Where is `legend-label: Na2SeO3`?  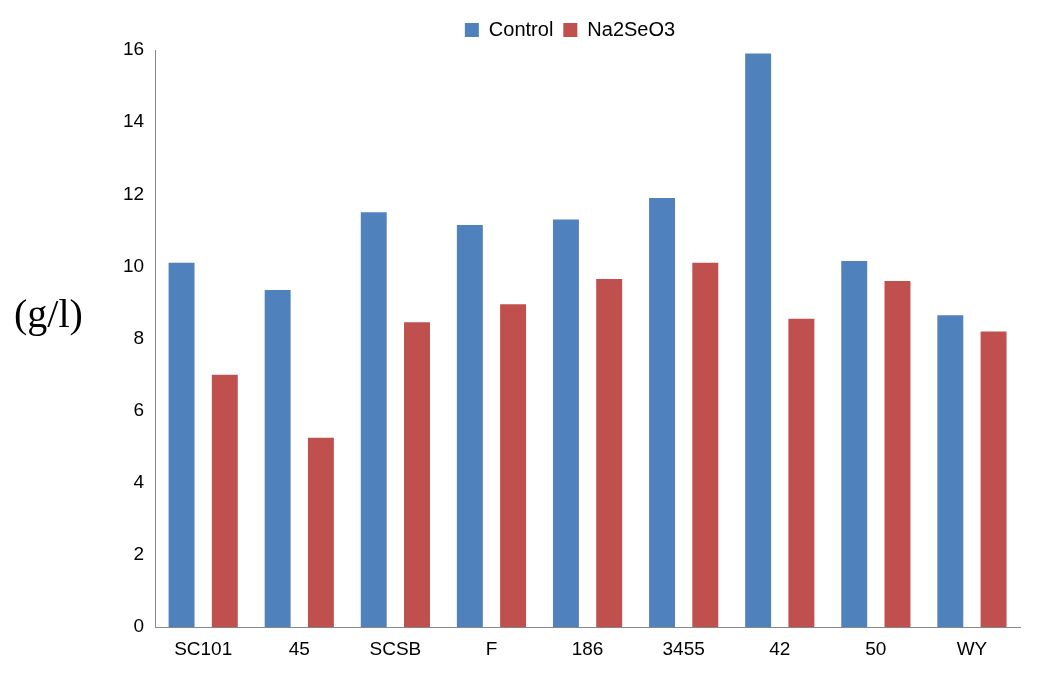 legend-label: Na2SeO3 is located at coordinates (631, 28).